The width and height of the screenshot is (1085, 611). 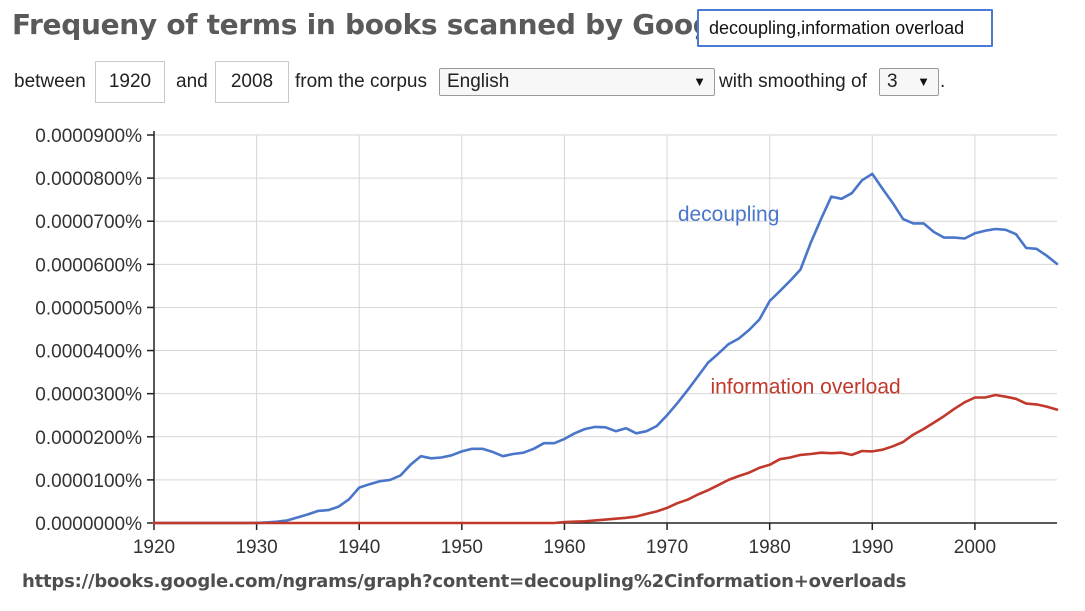 What do you see at coordinates (88, 265) in the screenshot?
I see `y-tick-label: 0.0000600%` at bounding box center [88, 265].